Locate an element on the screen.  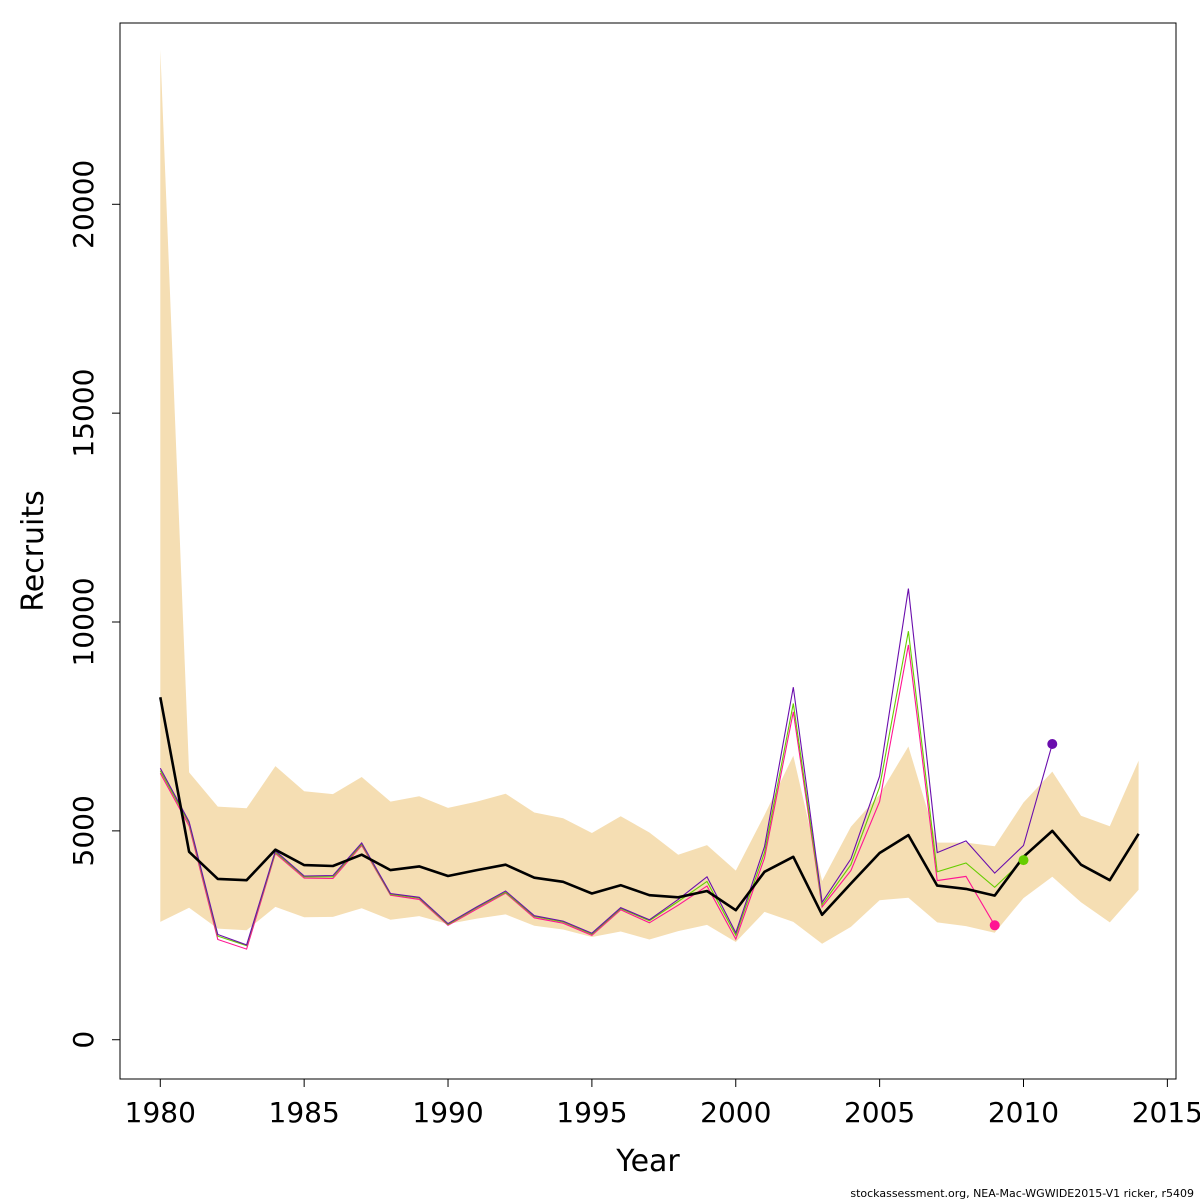
y-tick-label: 20000 is located at coordinates (83, 204).